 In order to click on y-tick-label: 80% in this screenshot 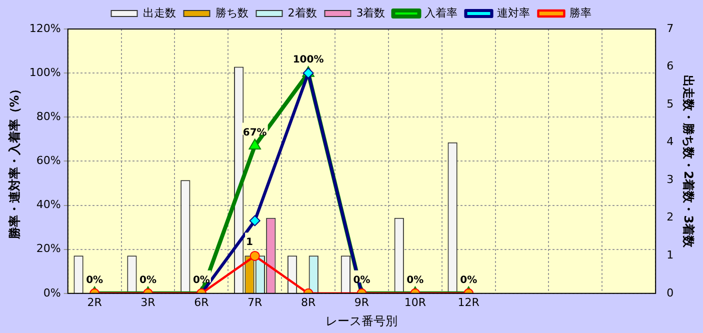, I will do `click(48, 116)`.